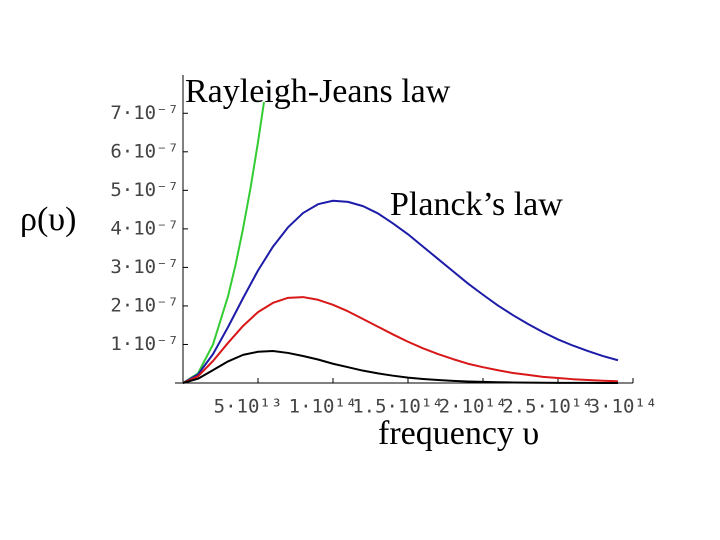 Image resolution: width=720 pixels, height=540 pixels. Describe the element at coordinates (548, 407) in the screenshot. I see `x-tick-label: 2.5·10¹⁴` at that location.